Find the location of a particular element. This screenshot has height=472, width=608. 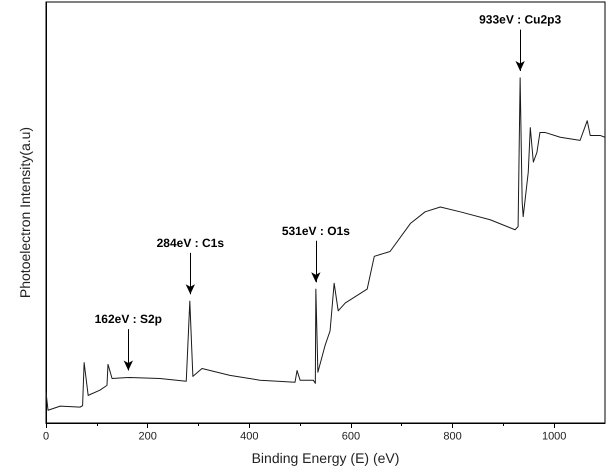

annotation: 933eV : Cu2p3 is located at coordinates (520, 19).